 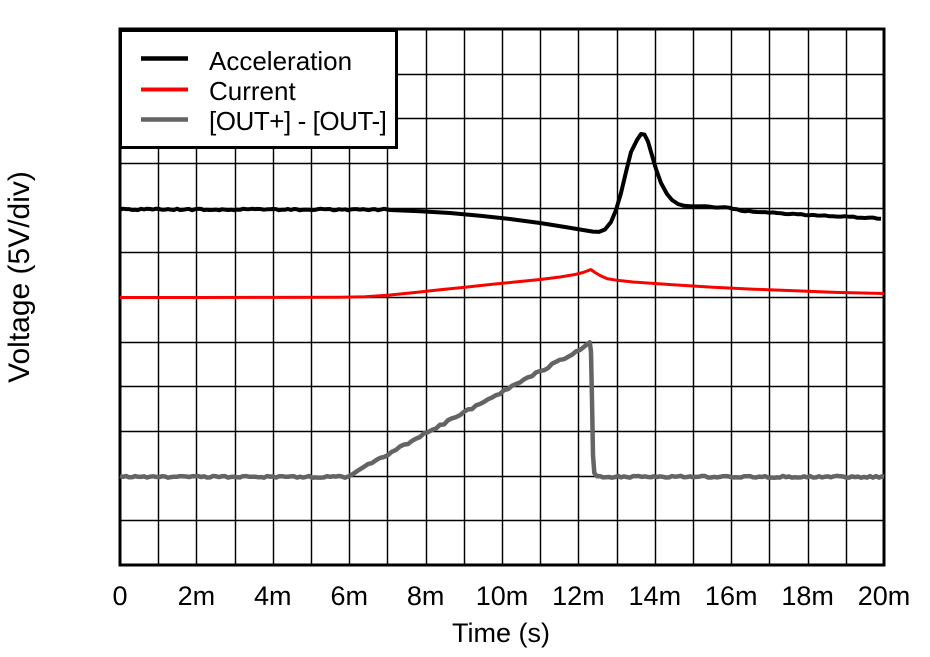 I want to click on svg-text: 8m, so click(x=426, y=596).